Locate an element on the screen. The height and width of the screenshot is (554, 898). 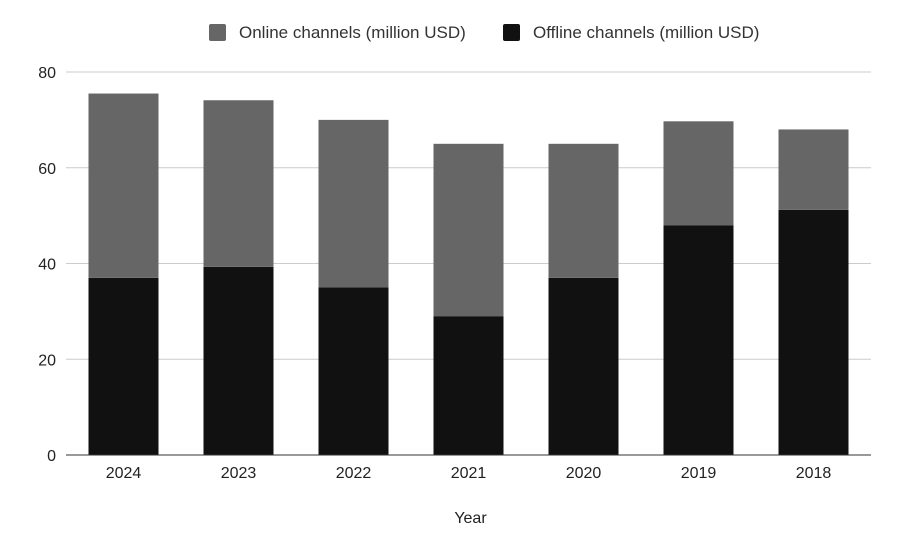
y-tick-label: 80 is located at coordinates (47, 73).